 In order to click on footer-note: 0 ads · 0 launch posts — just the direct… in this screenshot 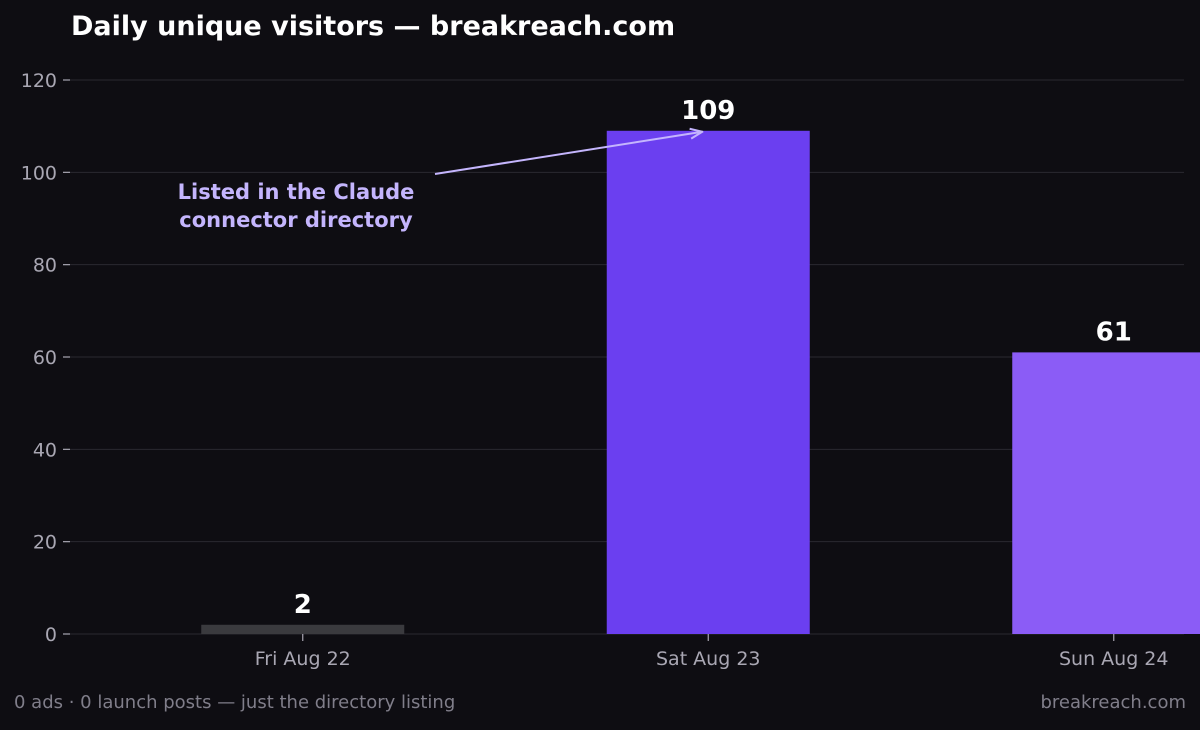, I will do `click(234, 702)`.